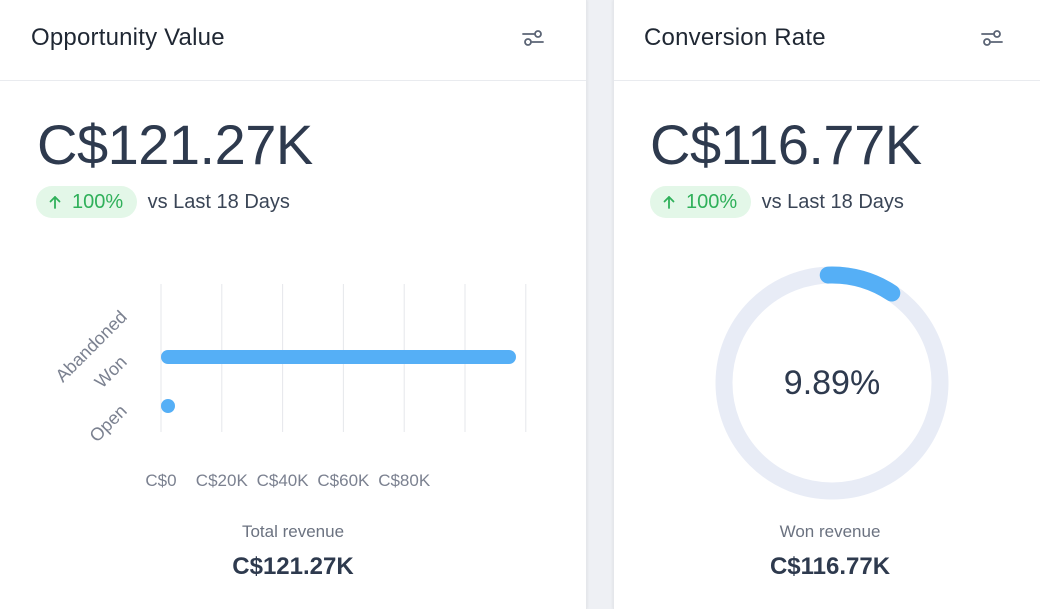  Describe the element at coordinates (404, 480) in the screenshot. I see `x-tick-label: C$80K` at that location.